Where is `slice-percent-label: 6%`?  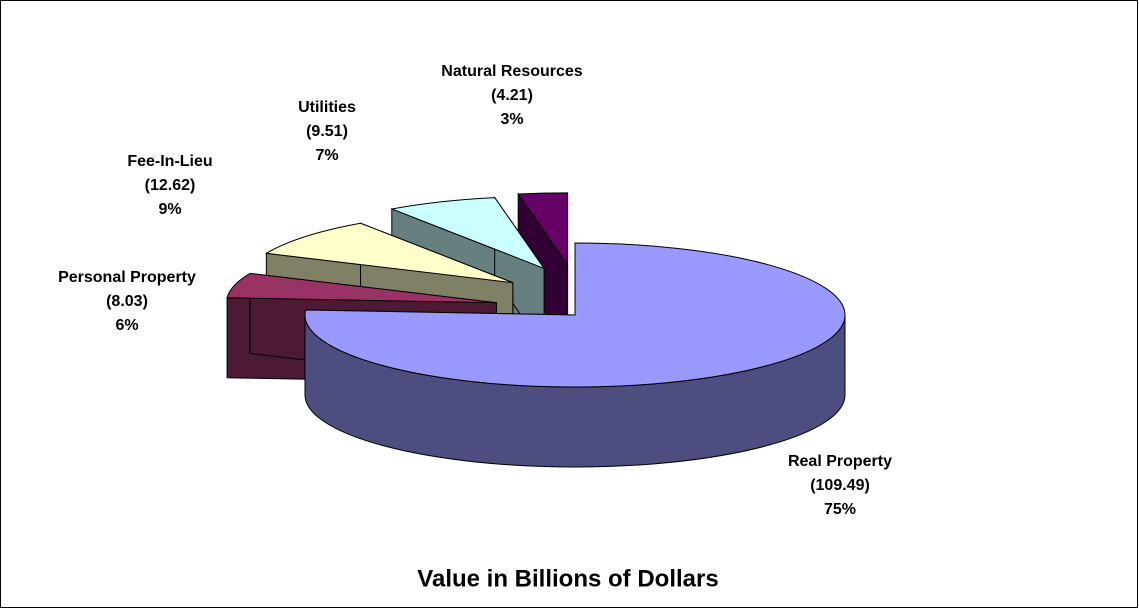
slice-percent-label: 6% is located at coordinates (126, 325).